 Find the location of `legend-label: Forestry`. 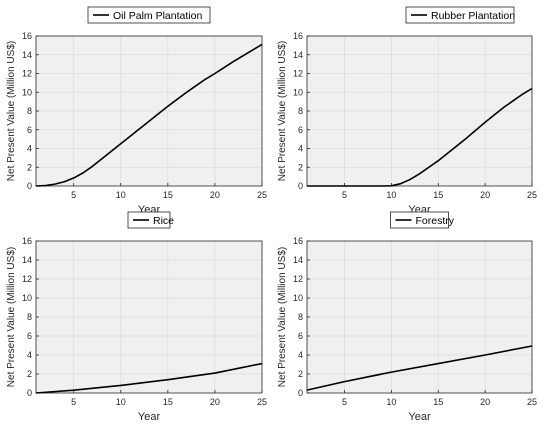

legend-label: Forestry is located at coordinates (435, 221).